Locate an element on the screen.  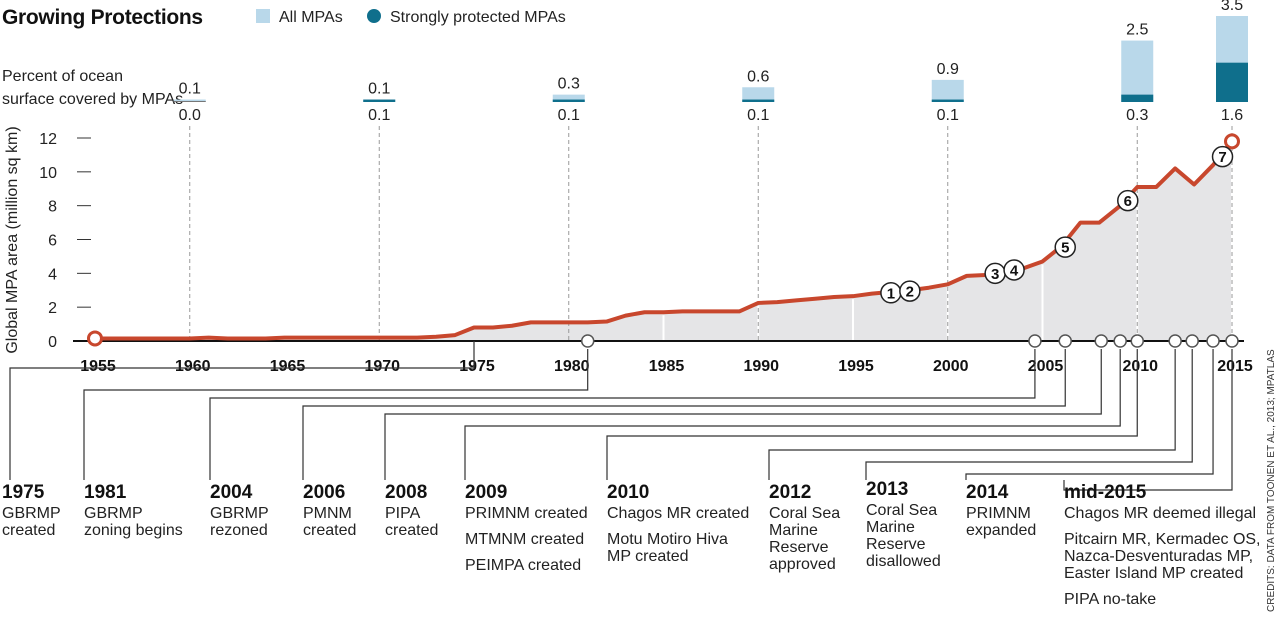
x-tick-label: 1975 is located at coordinates (477, 366).